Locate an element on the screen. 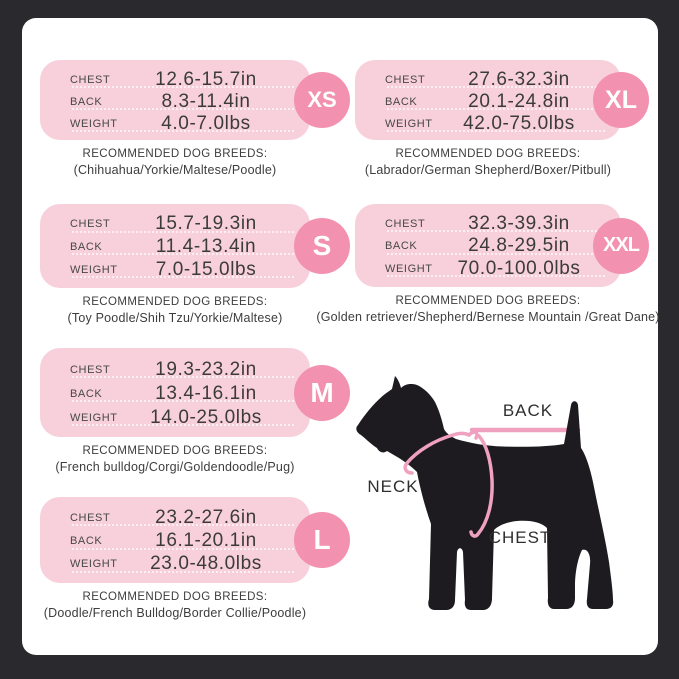 The width and height of the screenshot is (679, 679). measurement-value: 19.3-23.2in is located at coordinates (206, 369).